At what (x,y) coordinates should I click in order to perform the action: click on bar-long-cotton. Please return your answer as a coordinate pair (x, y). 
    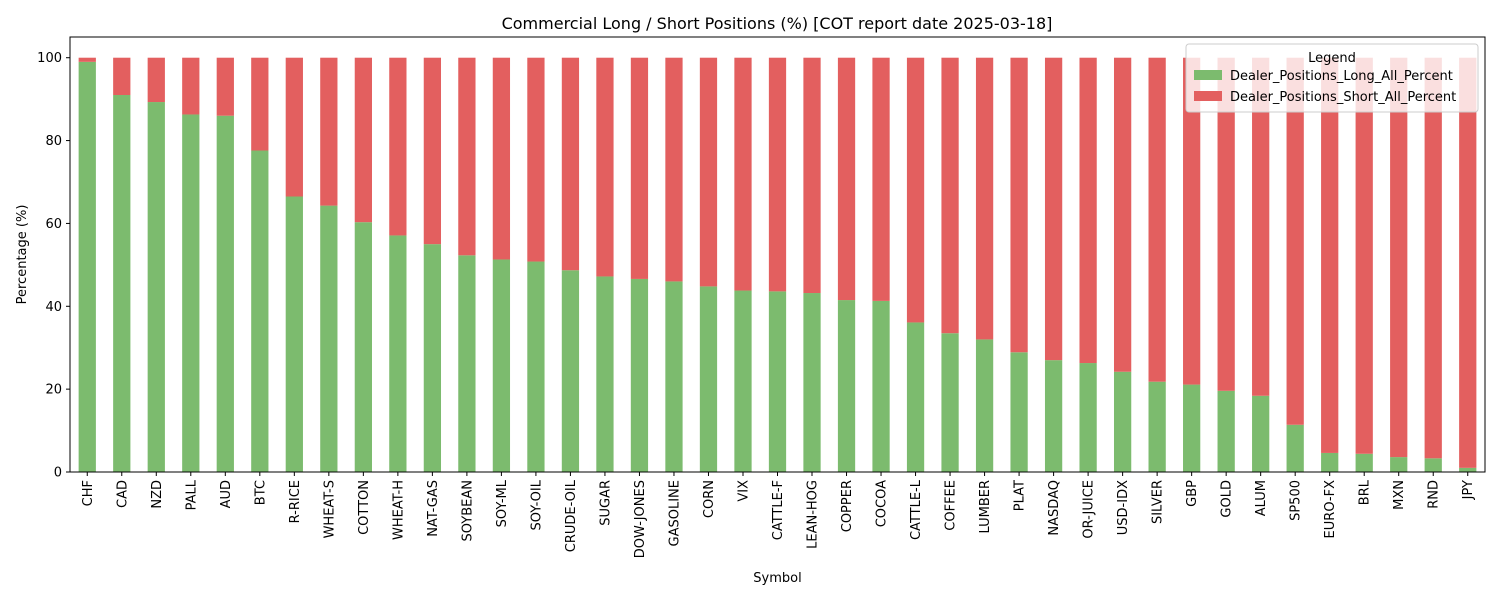
    Looking at the image, I should click on (363, 347).